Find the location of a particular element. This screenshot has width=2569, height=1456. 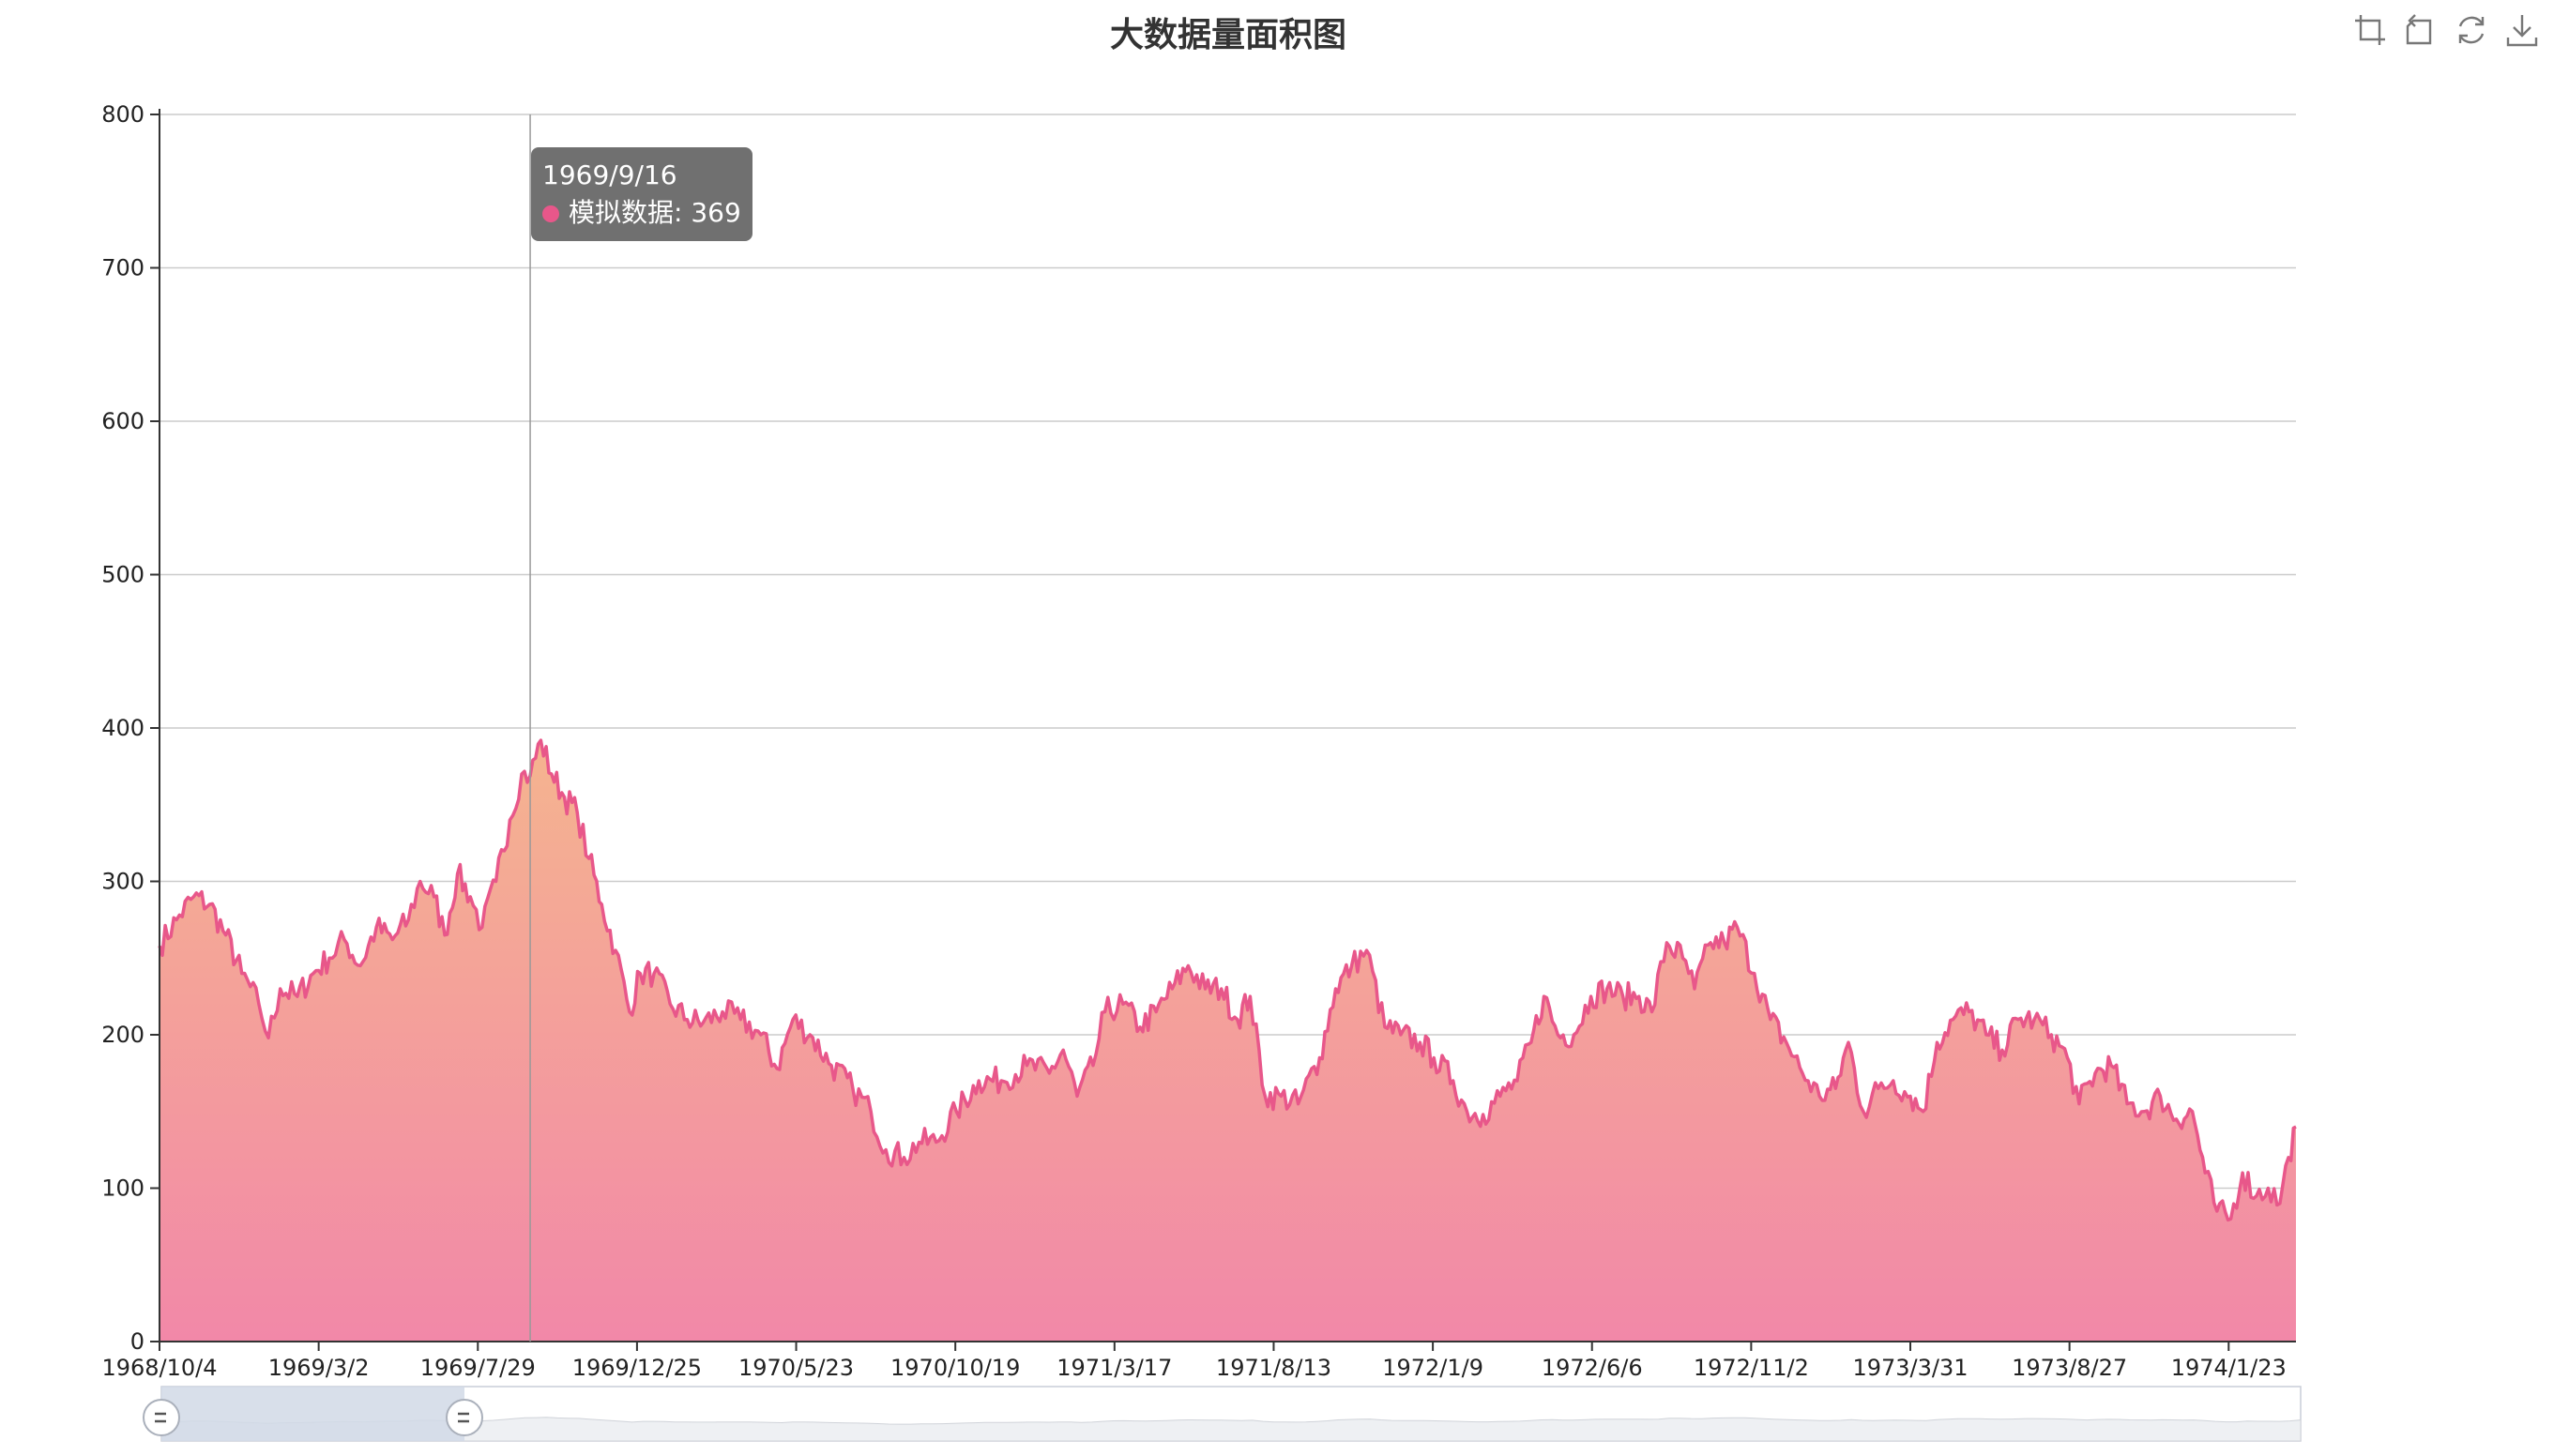

x-tick-label-13: 1974/1/23 is located at coordinates (2229, 1368).